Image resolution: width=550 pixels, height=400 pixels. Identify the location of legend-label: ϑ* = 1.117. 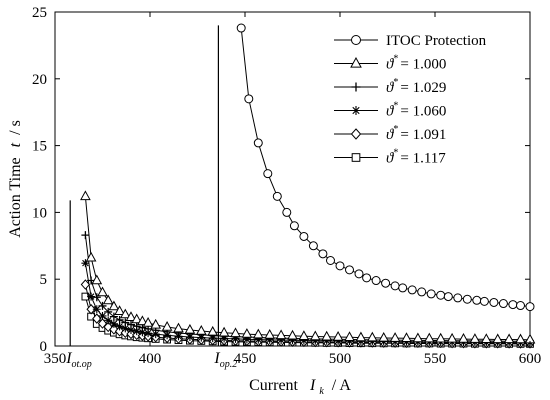
(416, 157).